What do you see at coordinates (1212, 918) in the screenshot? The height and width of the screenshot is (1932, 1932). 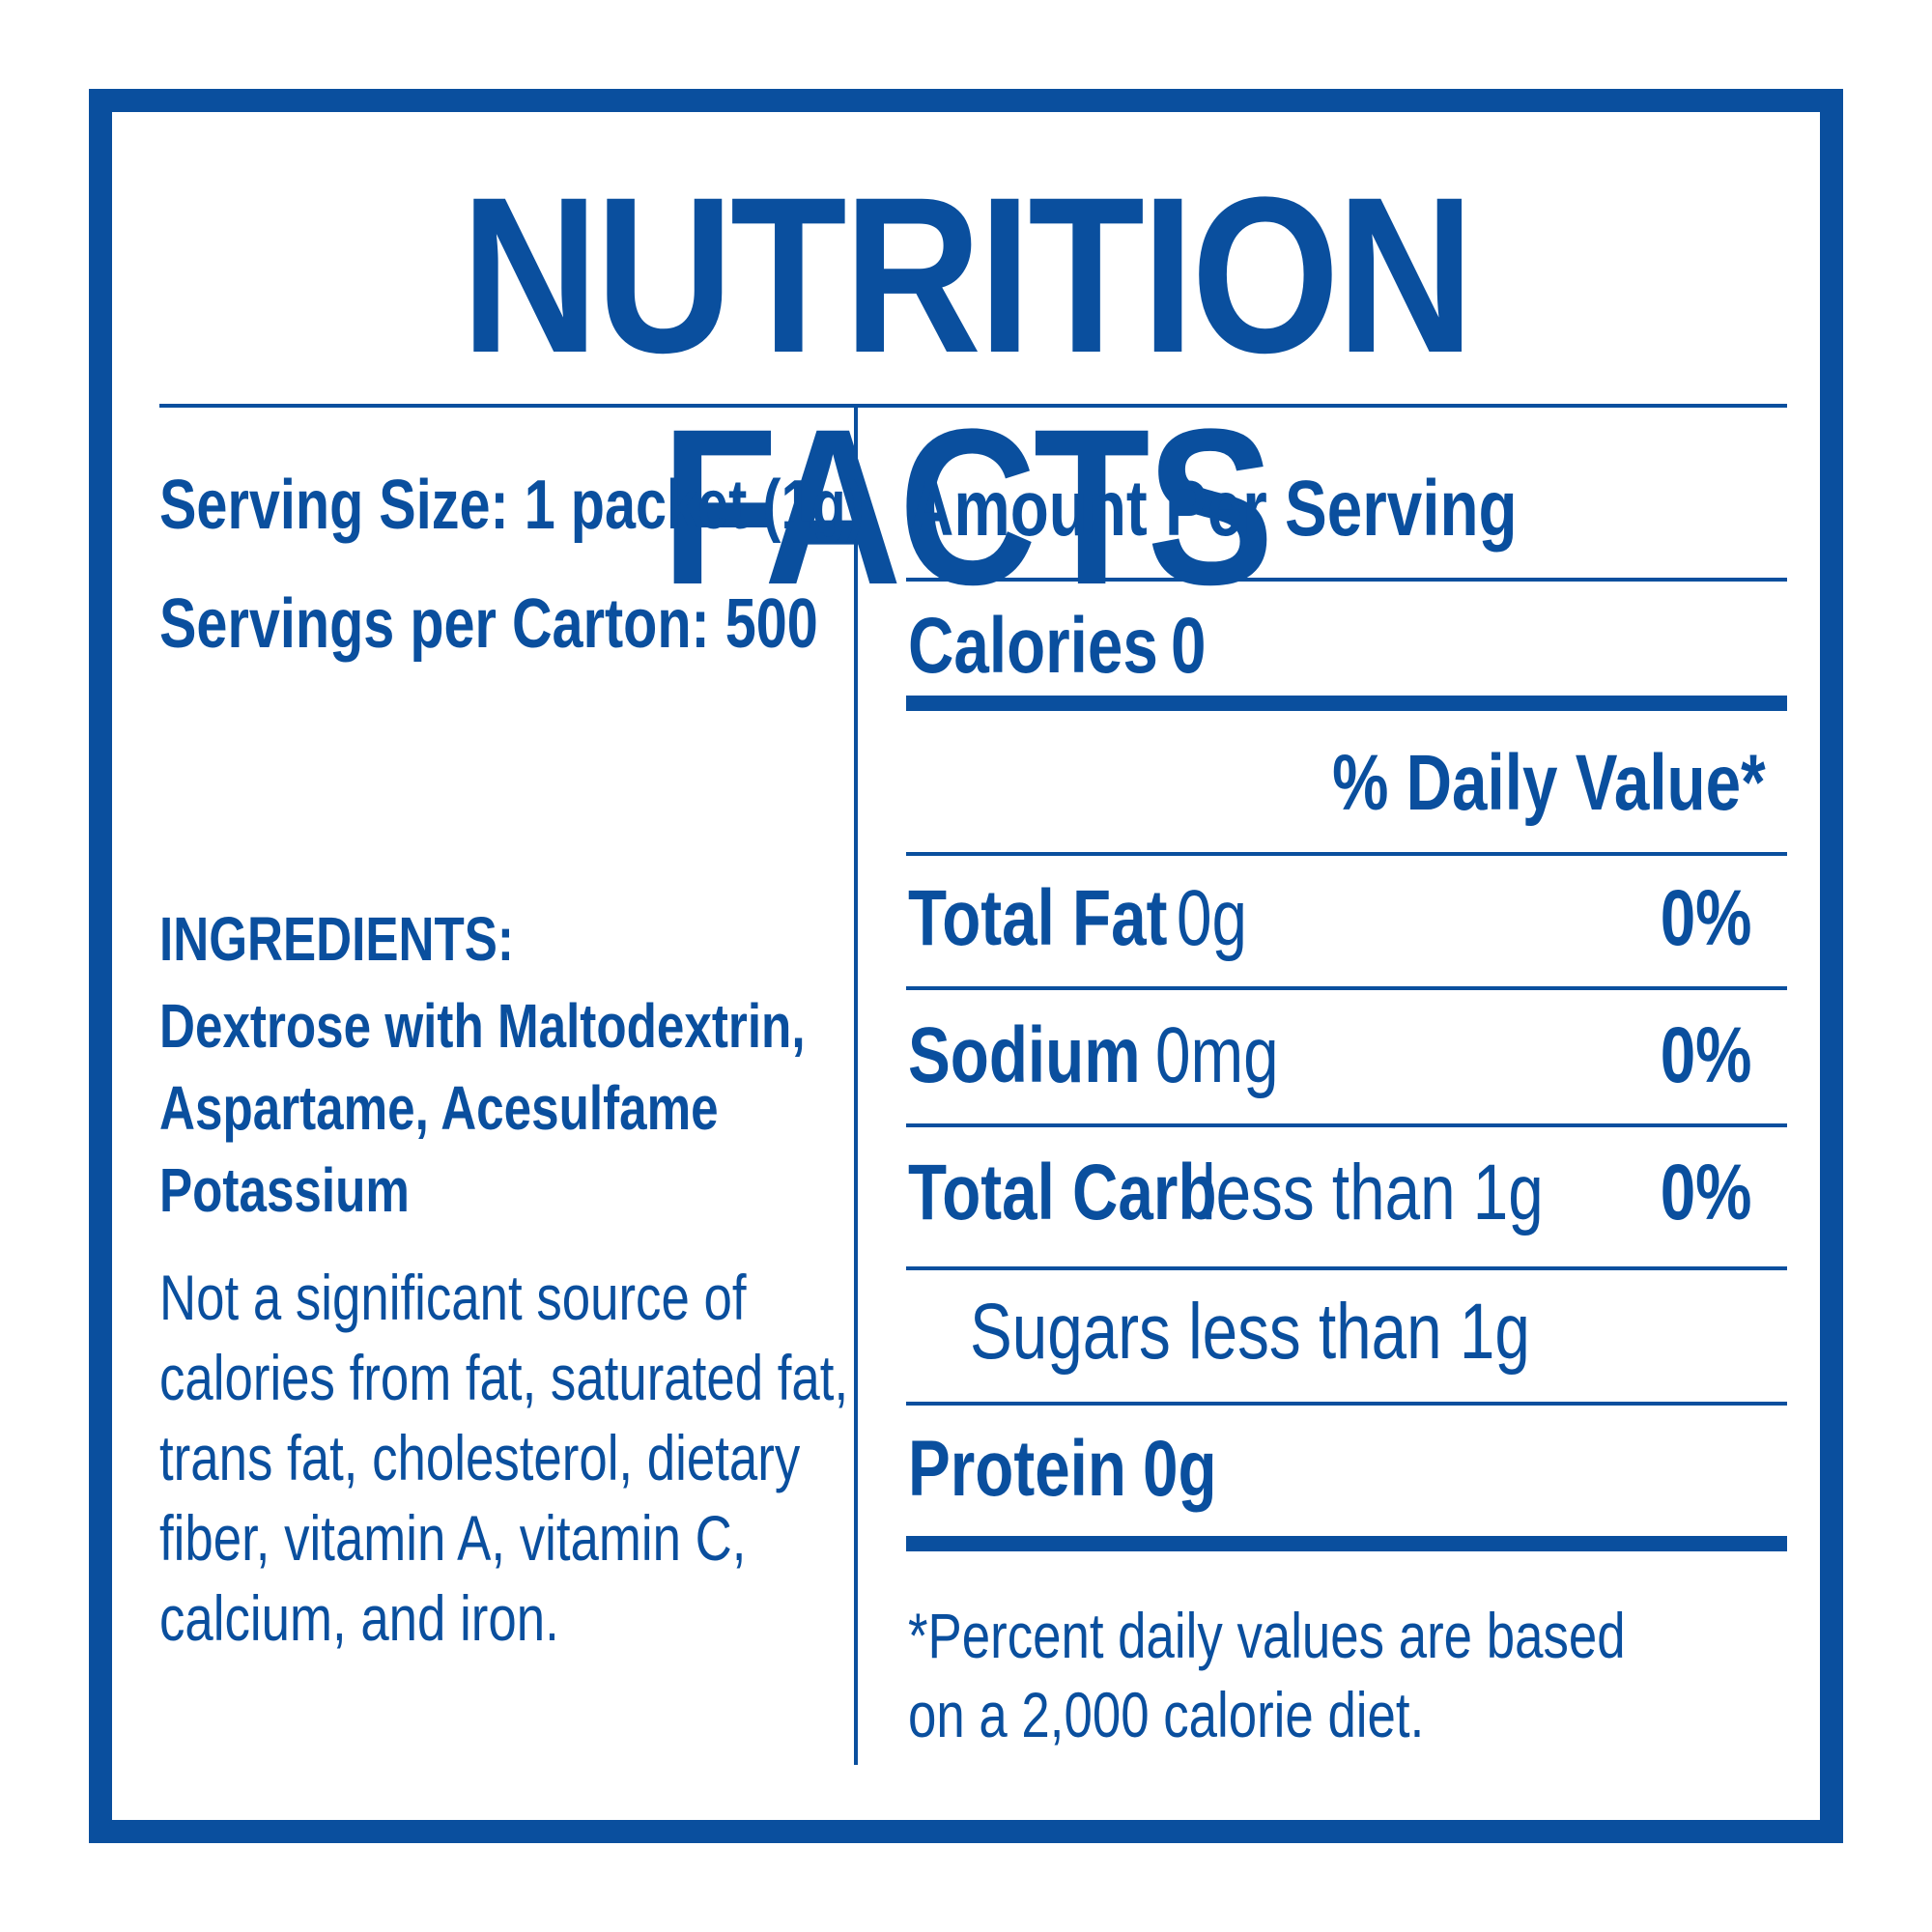 I see `nutrient-amount-total-fat: 0g` at bounding box center [1212, 918].